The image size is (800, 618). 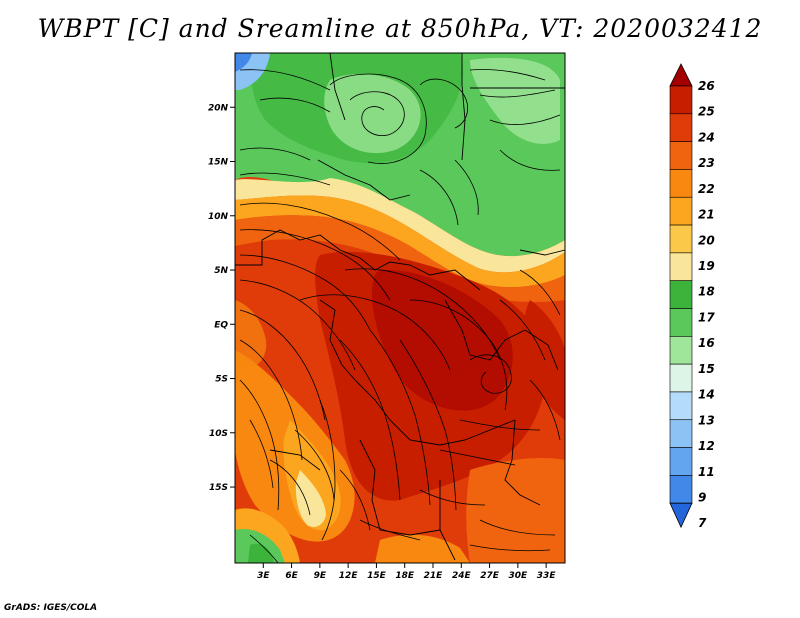 What do you see at coordinates (702, 523) in the screenshot?
I see `colorbar-label: 7` at bounding box center [702, 523].